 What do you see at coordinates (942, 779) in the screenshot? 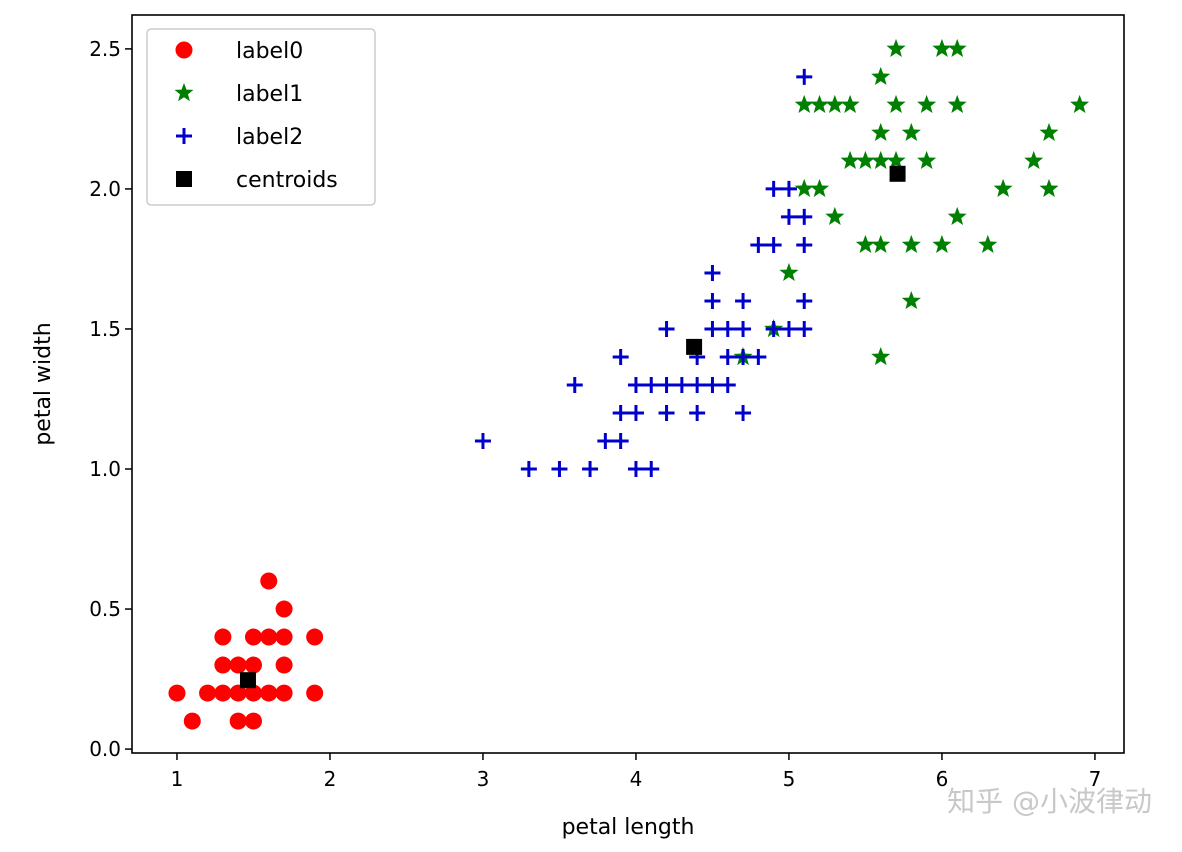
I see `x-tick-label: 6` at bounding box center [942, 779].